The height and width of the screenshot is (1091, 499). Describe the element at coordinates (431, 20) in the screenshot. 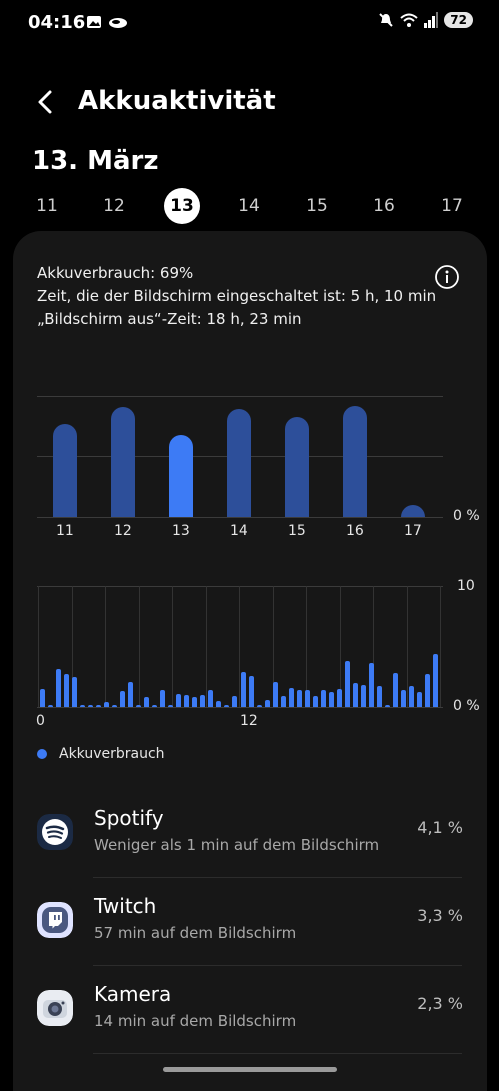

I see `signal-icon` at that location.